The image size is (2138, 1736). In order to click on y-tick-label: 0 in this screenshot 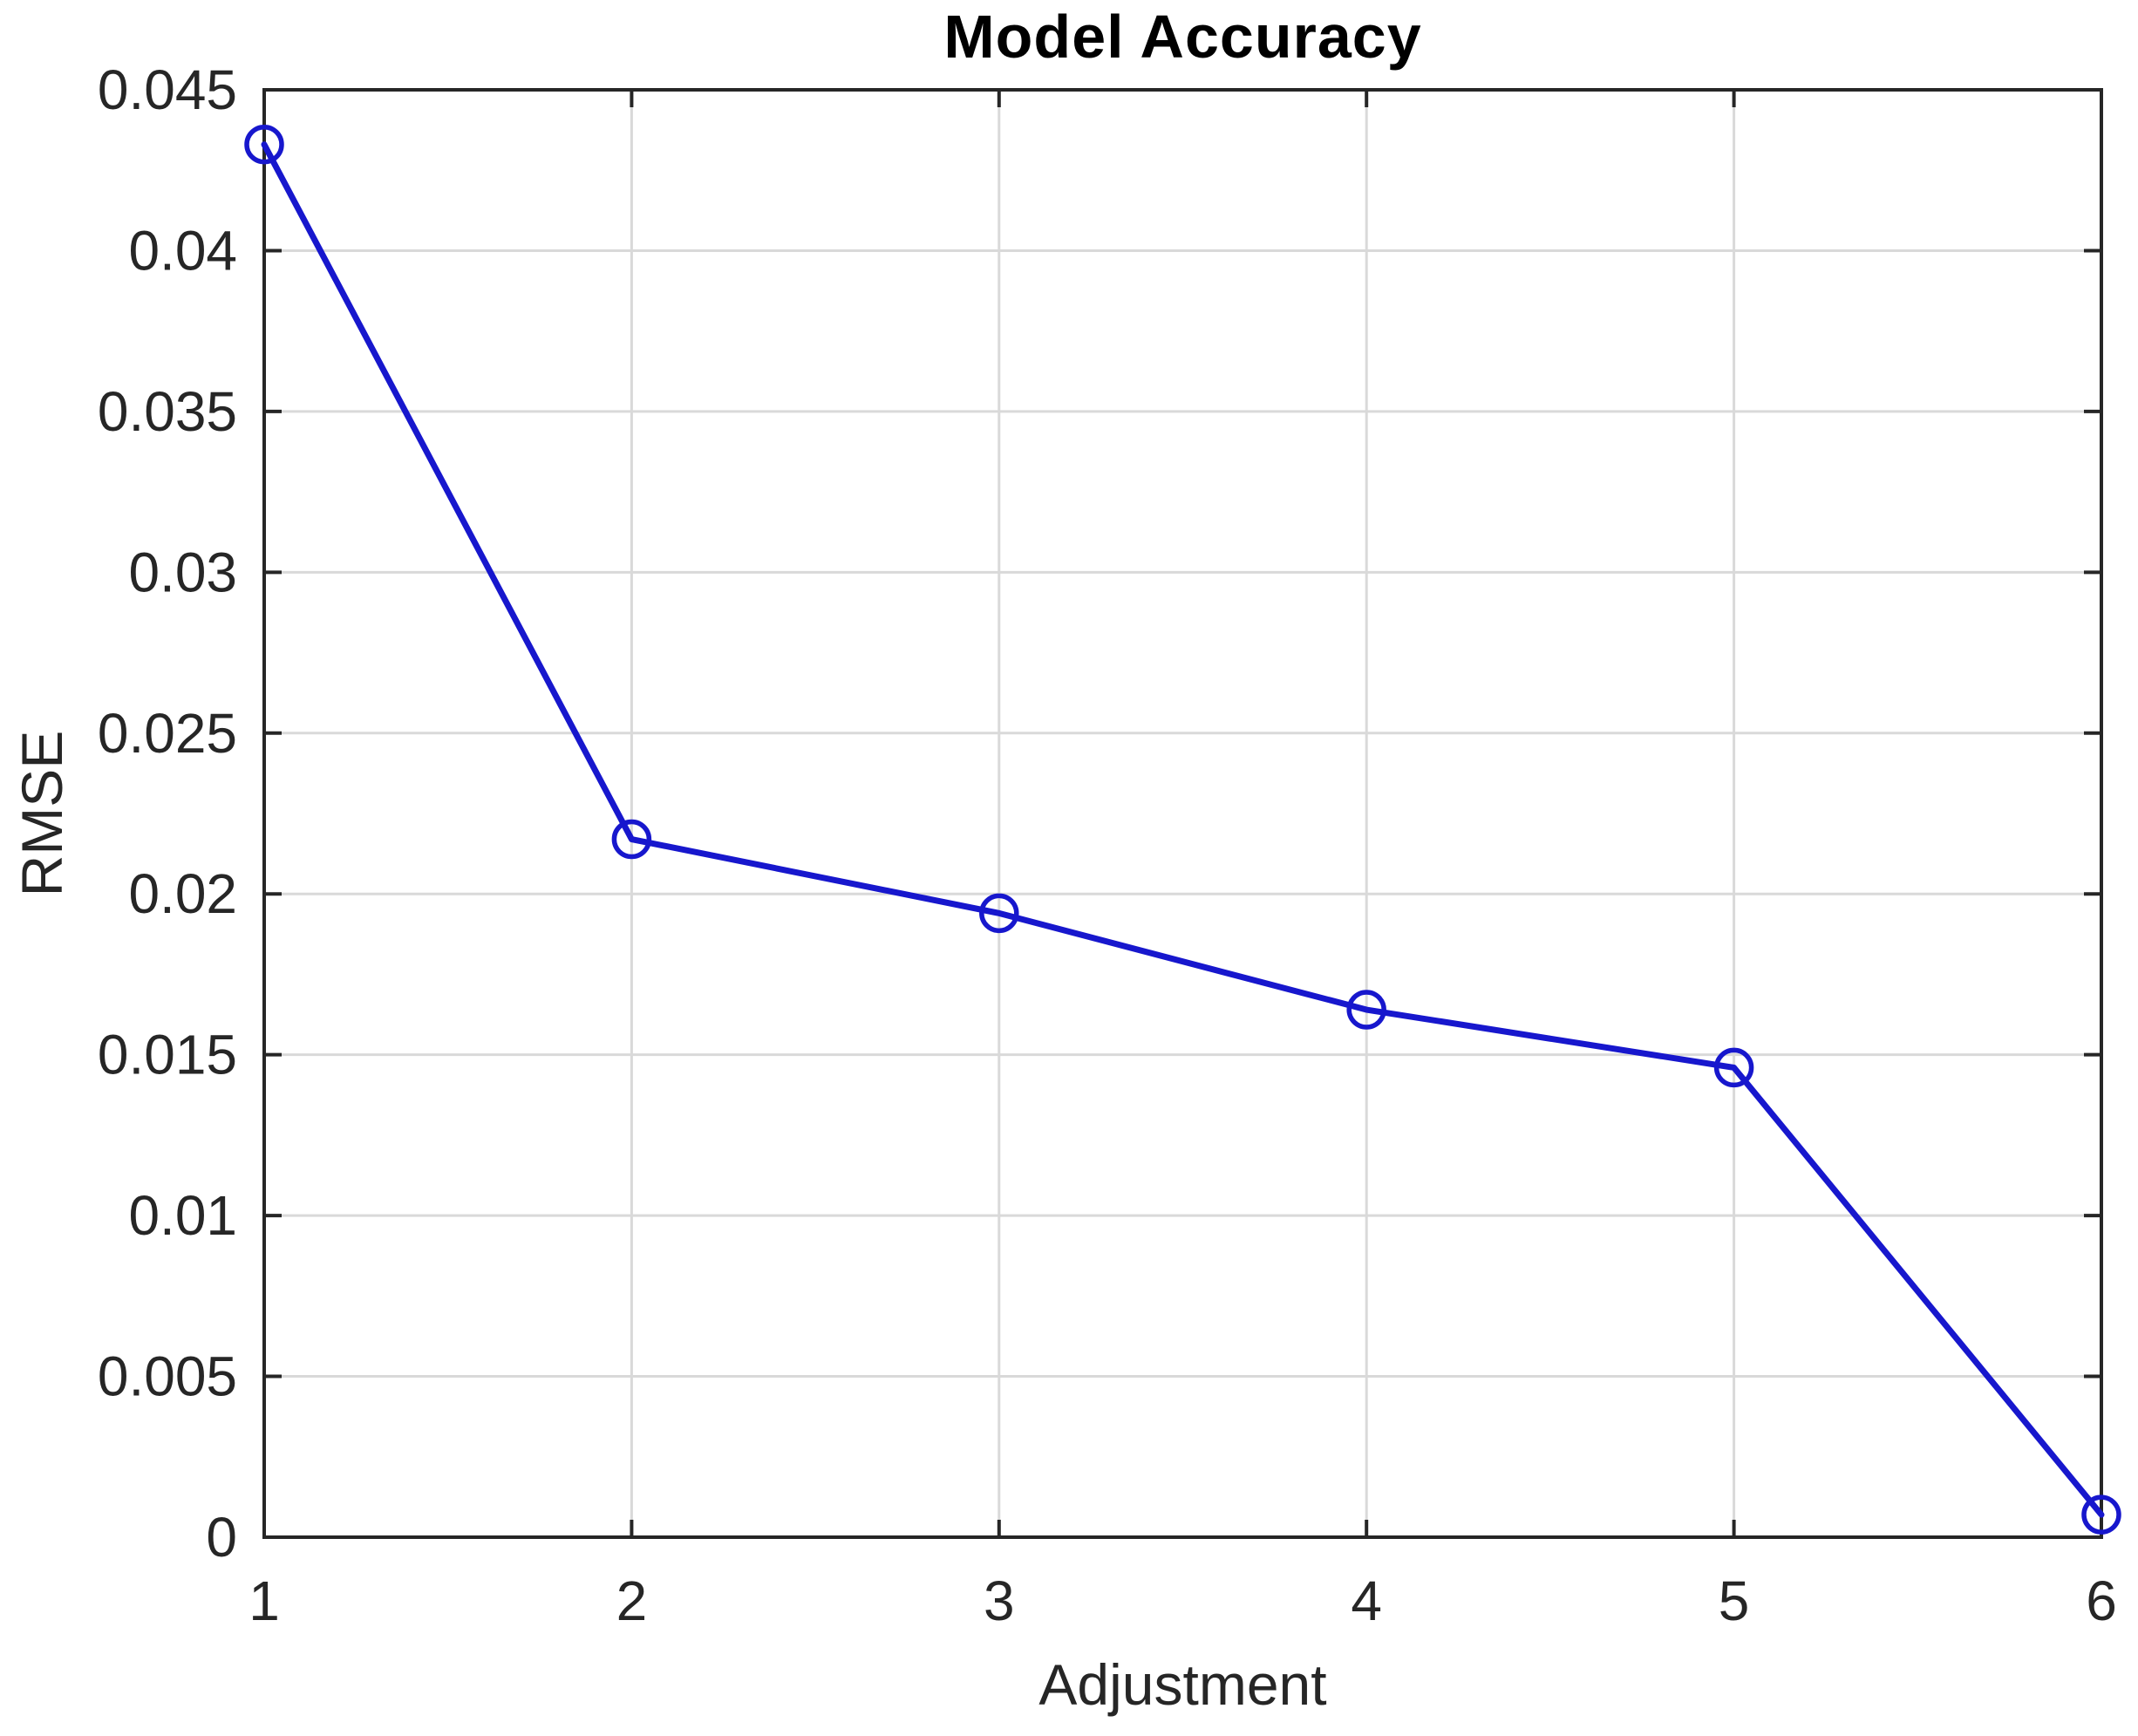, I will do `click(222, 1538)`.